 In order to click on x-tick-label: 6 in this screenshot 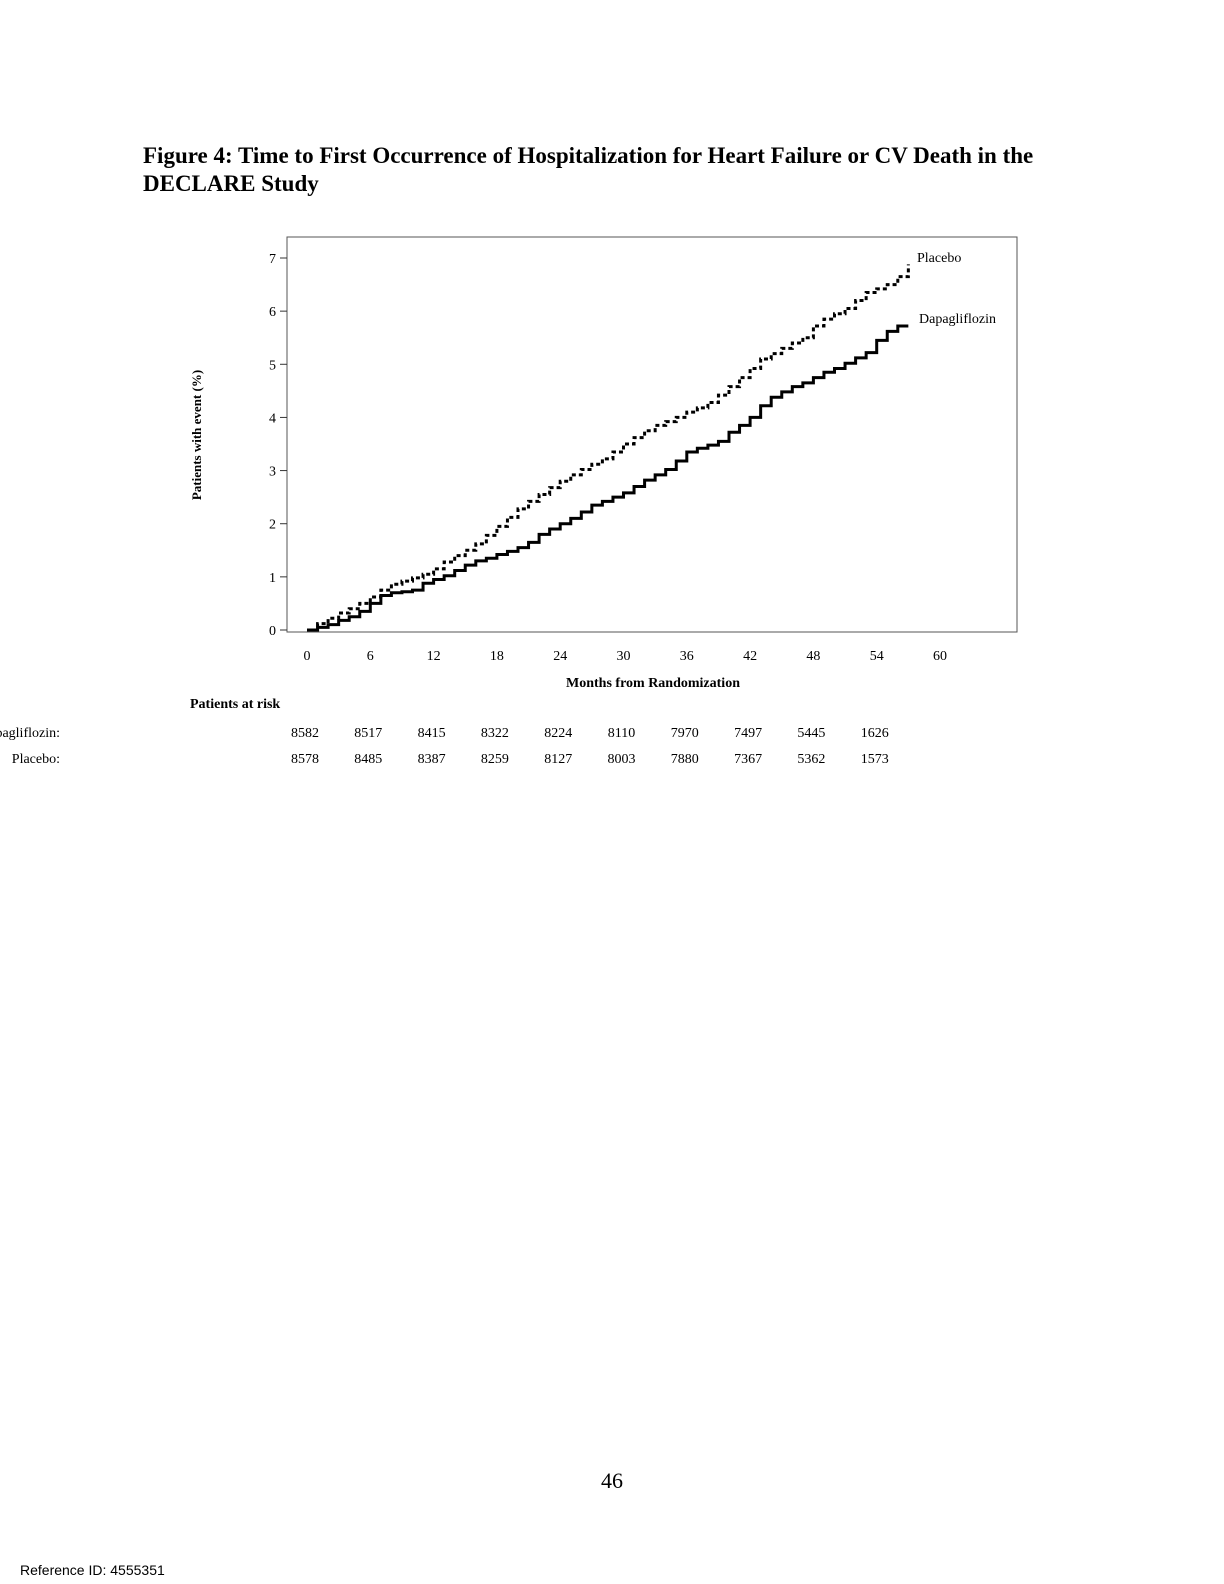, I will do `click(370, 656)`.